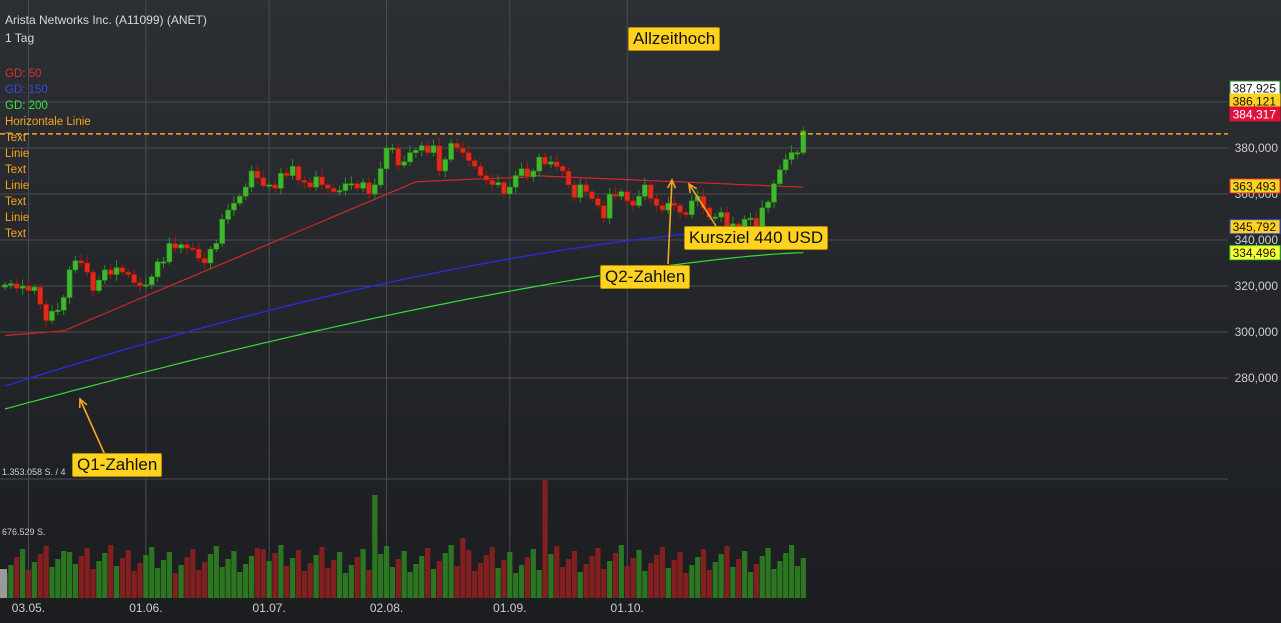  I want to click on price-label: 386,121, so click(1255, 102).